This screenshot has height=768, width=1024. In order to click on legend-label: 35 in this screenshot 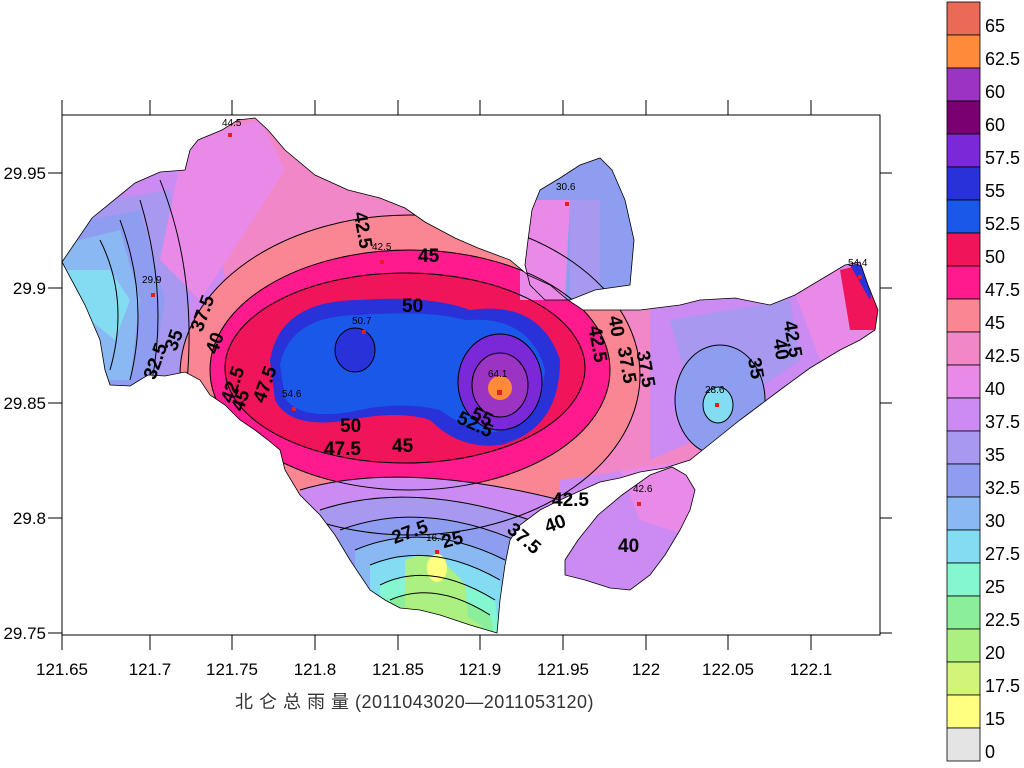, I will do `click(995, 455)`.